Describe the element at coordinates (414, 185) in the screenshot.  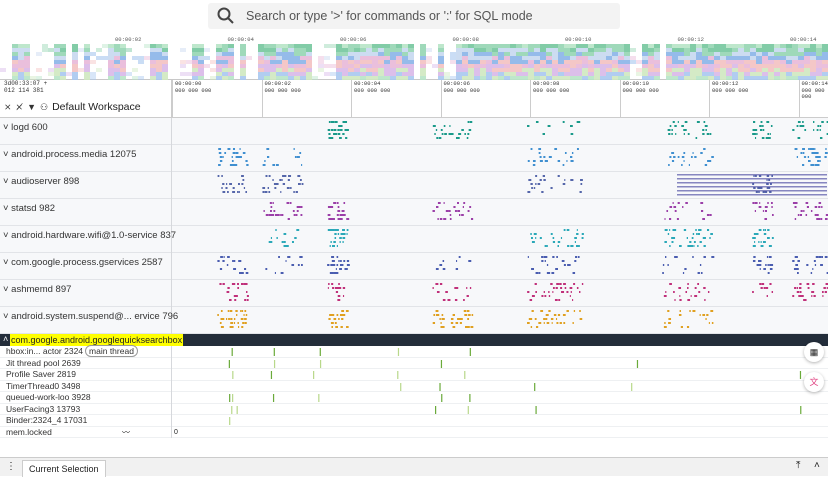
I see `process-track: ˅ audioserver 898` at that location.